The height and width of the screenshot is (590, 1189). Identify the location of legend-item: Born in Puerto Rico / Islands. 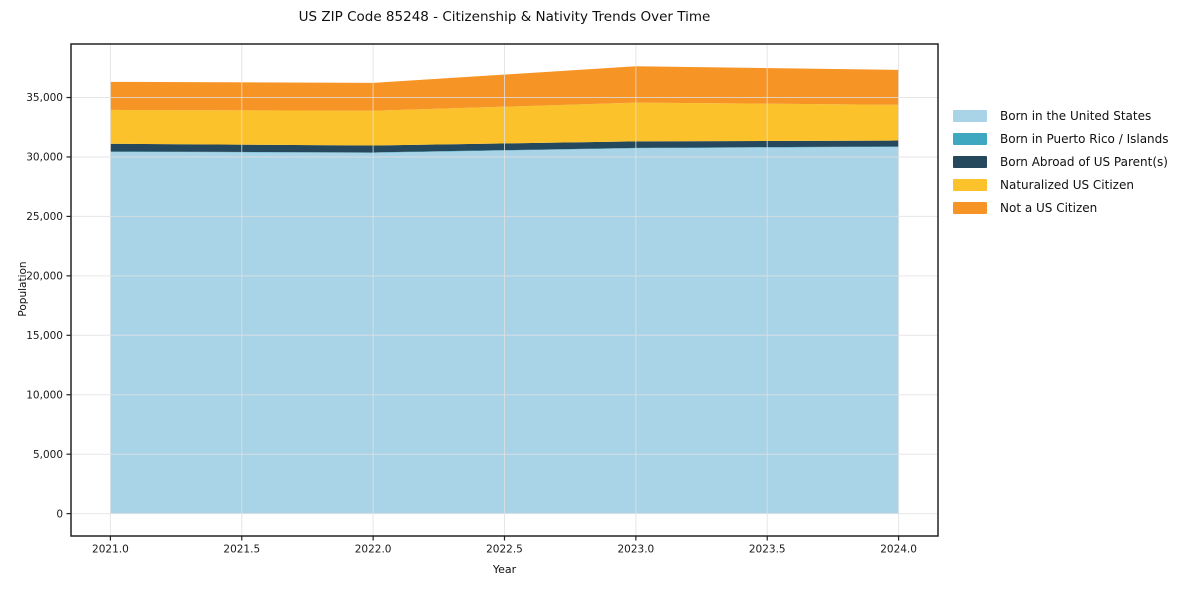
(1061, 138).